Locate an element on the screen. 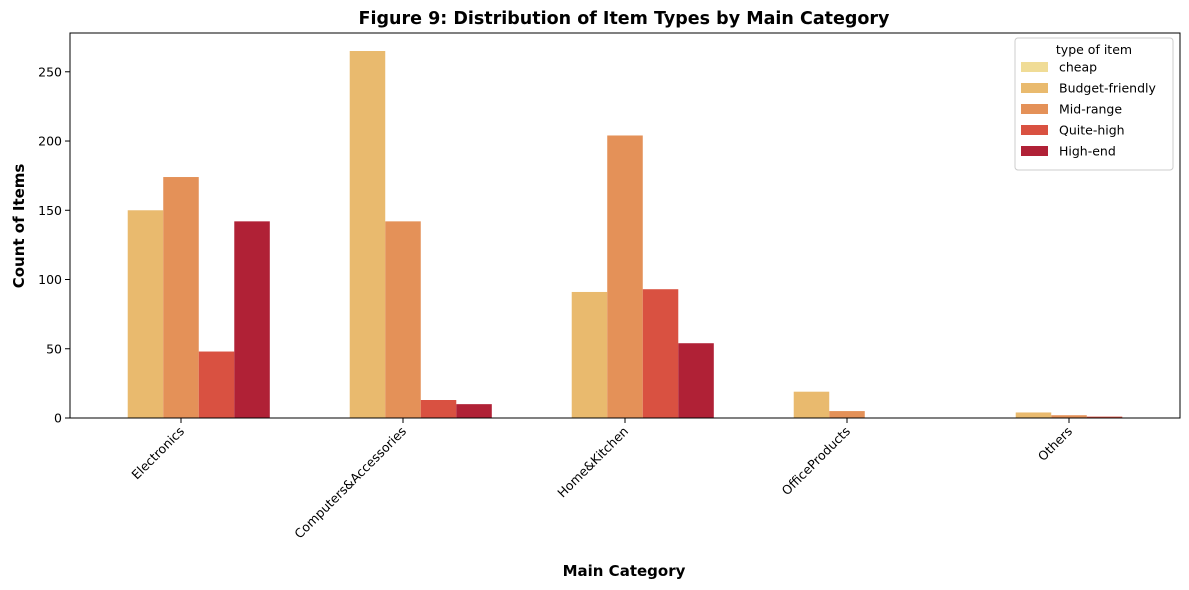 This screenshot has height=590, width=1189. legend-box is located at coordinates (1094, 104).